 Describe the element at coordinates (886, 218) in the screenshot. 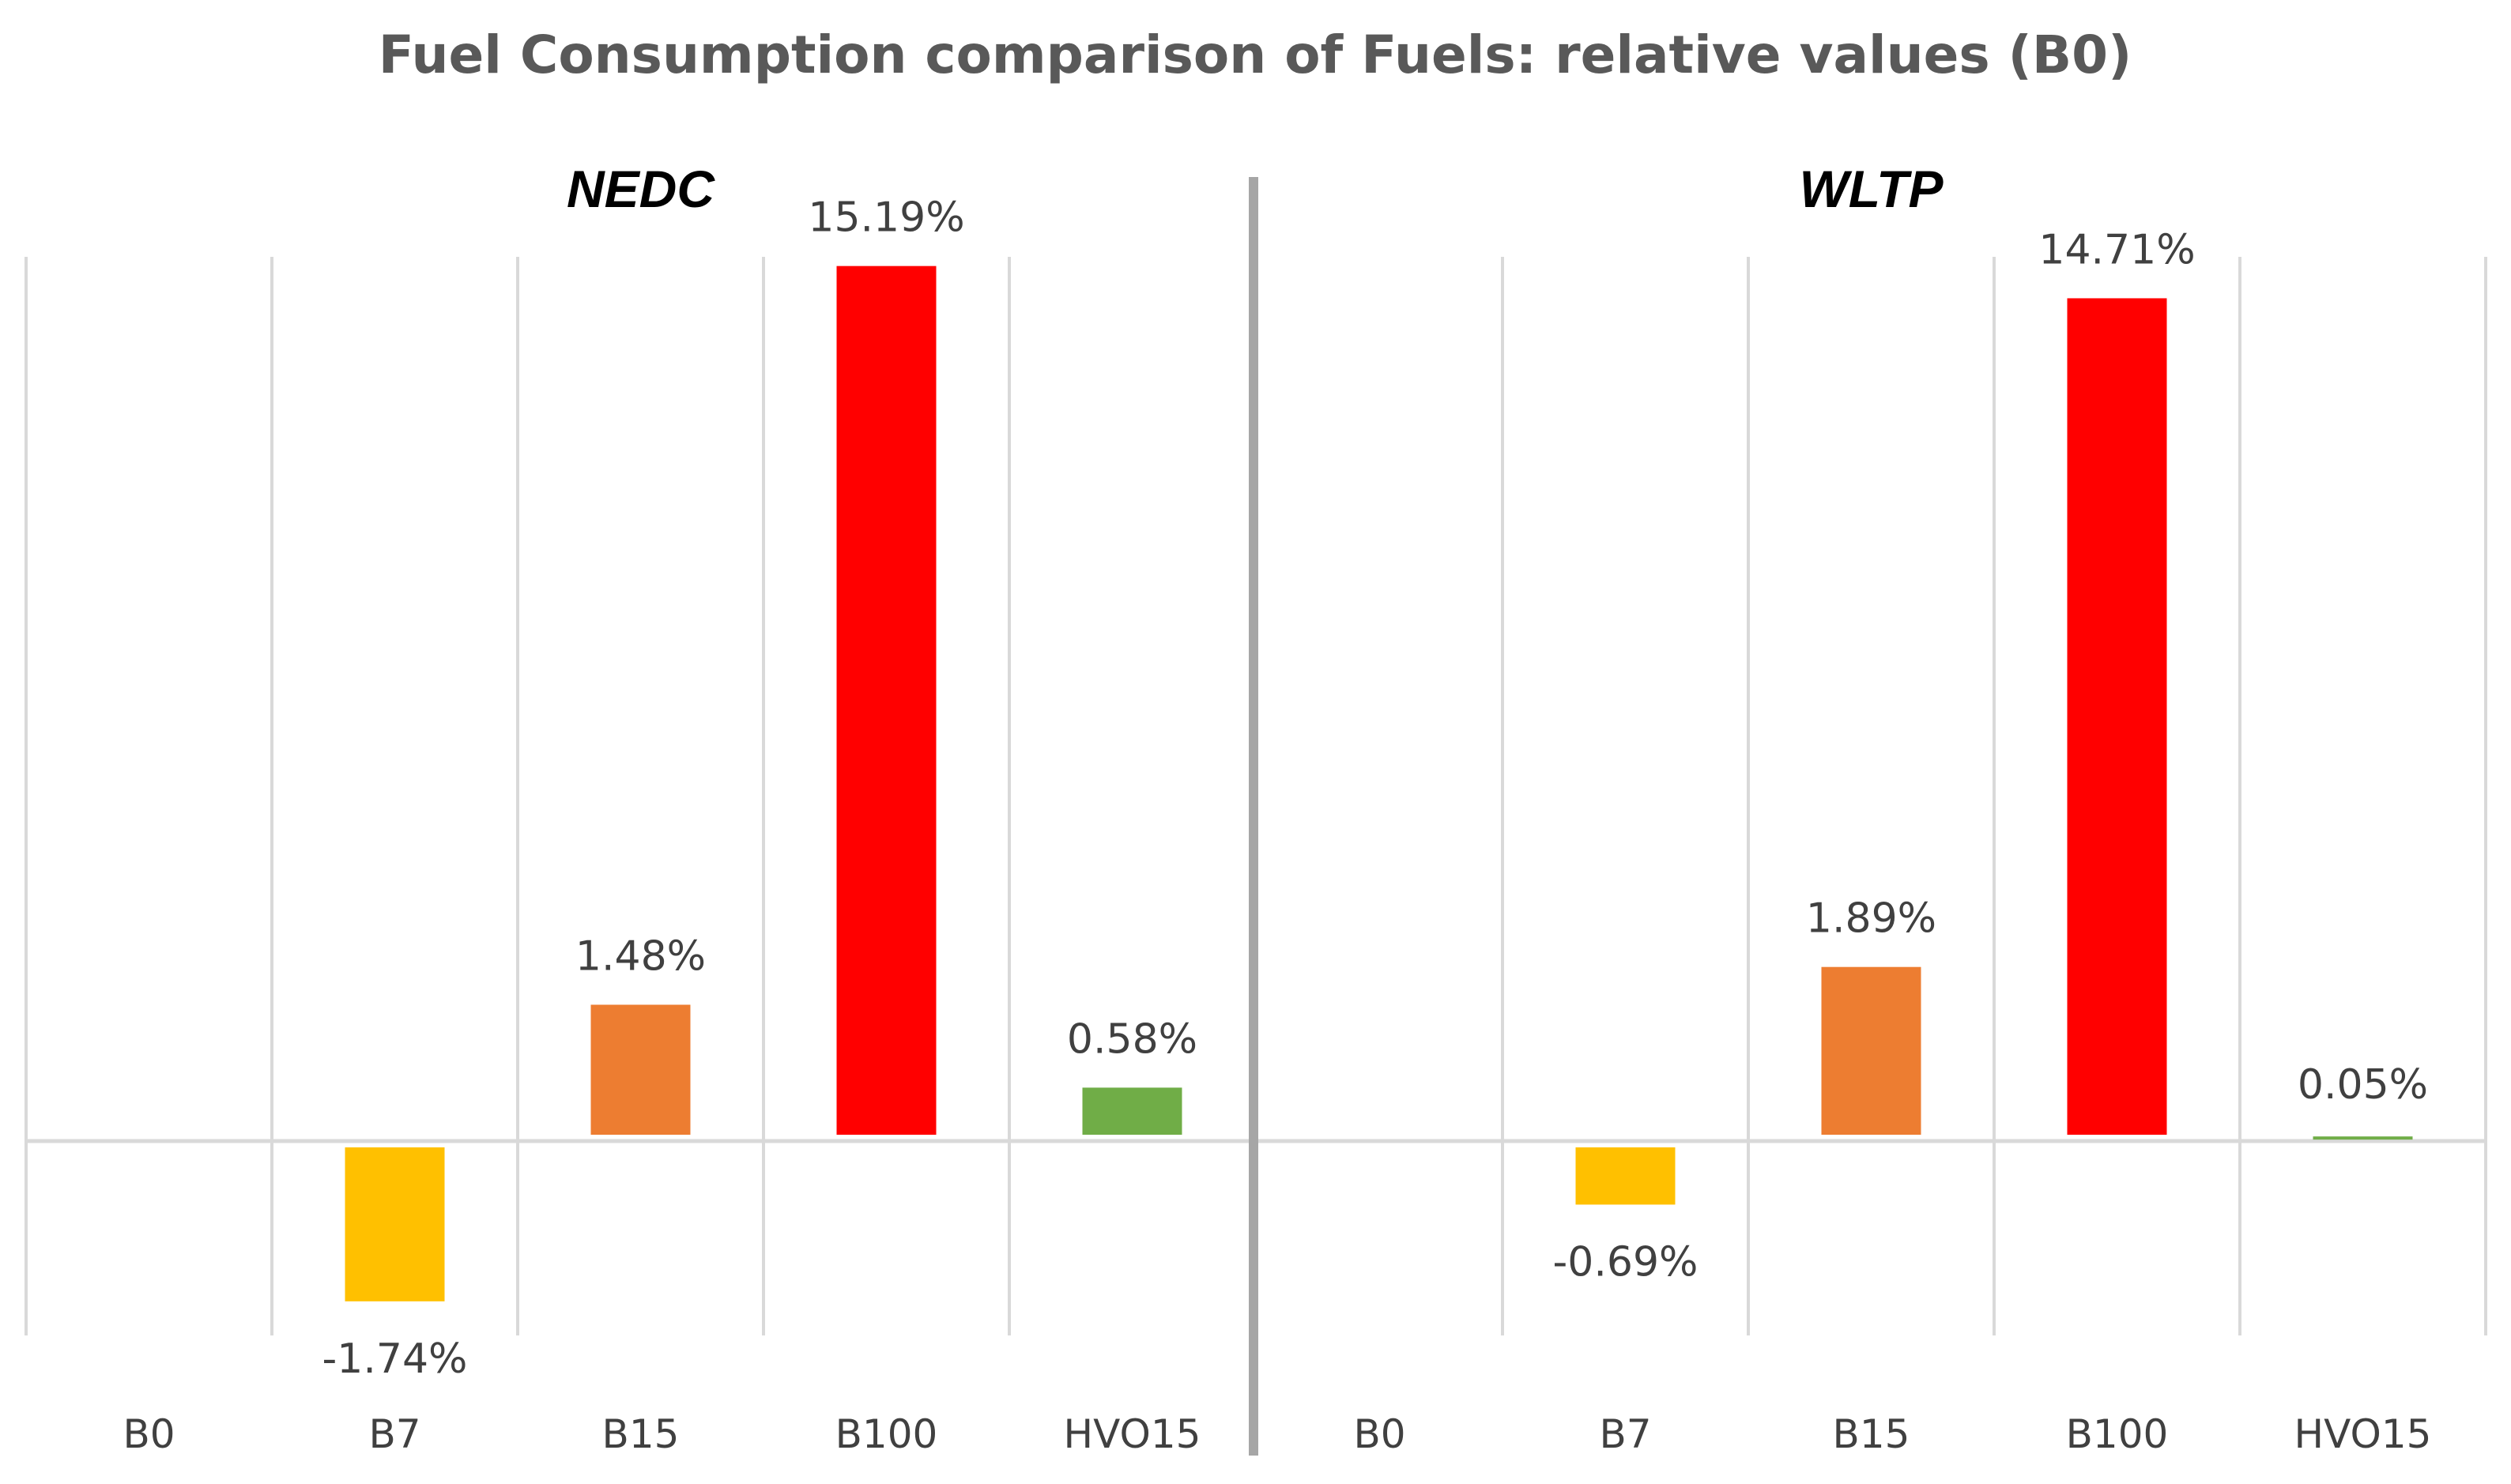

I see `data-label-nedc-b100: 15.19%` at that location.